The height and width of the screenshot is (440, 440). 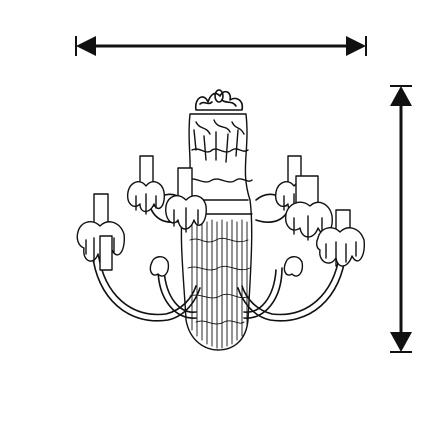 I want to click on candle-left-low, so click(x=134, y=256).